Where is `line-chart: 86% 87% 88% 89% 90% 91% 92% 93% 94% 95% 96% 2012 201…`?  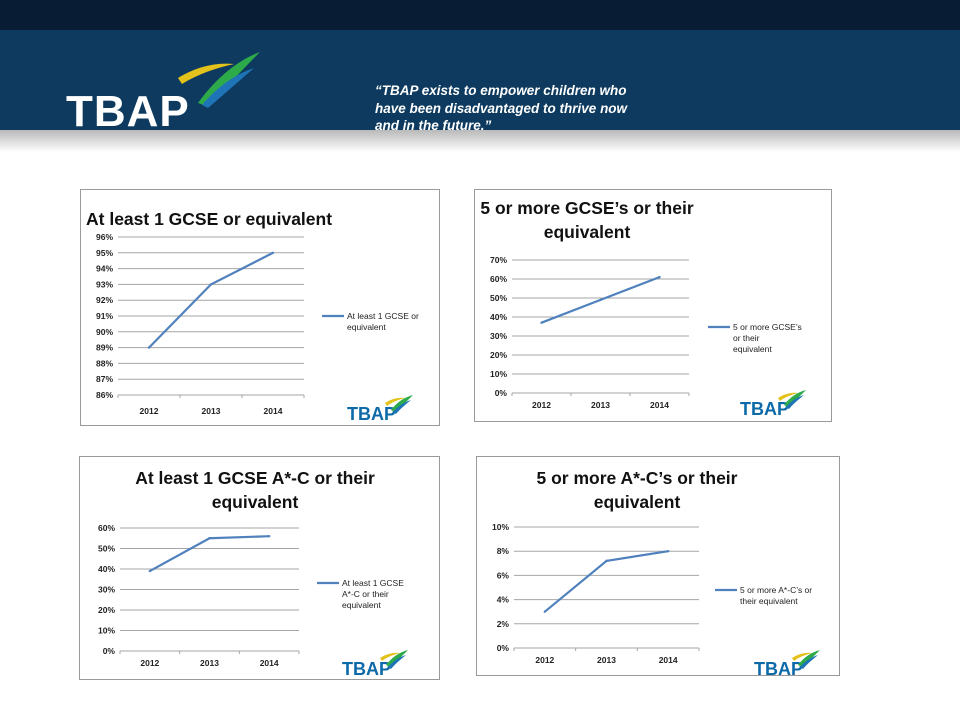 line-chart: 86% 87% 88% 89% 90% 91% 92% 93% 94% 95% 96% 2012 201… is located at coordinates (257, 328).